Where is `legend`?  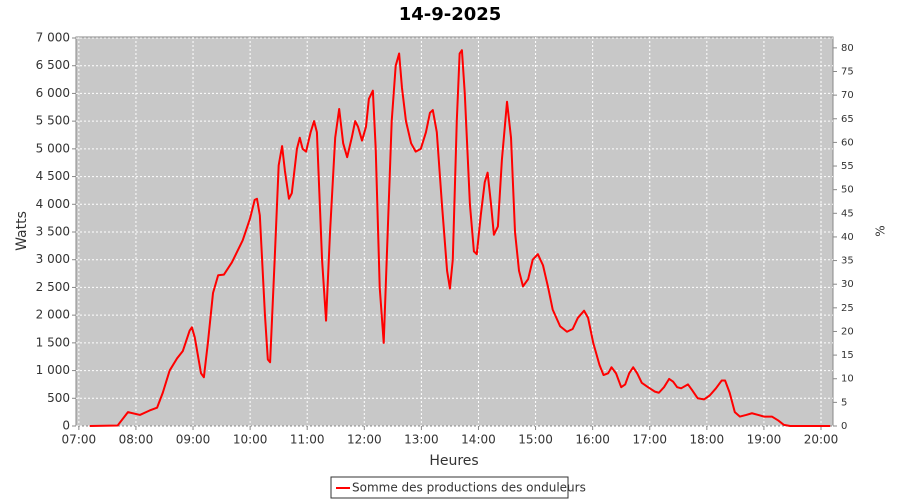
legend is located at coordinates (449, 487).